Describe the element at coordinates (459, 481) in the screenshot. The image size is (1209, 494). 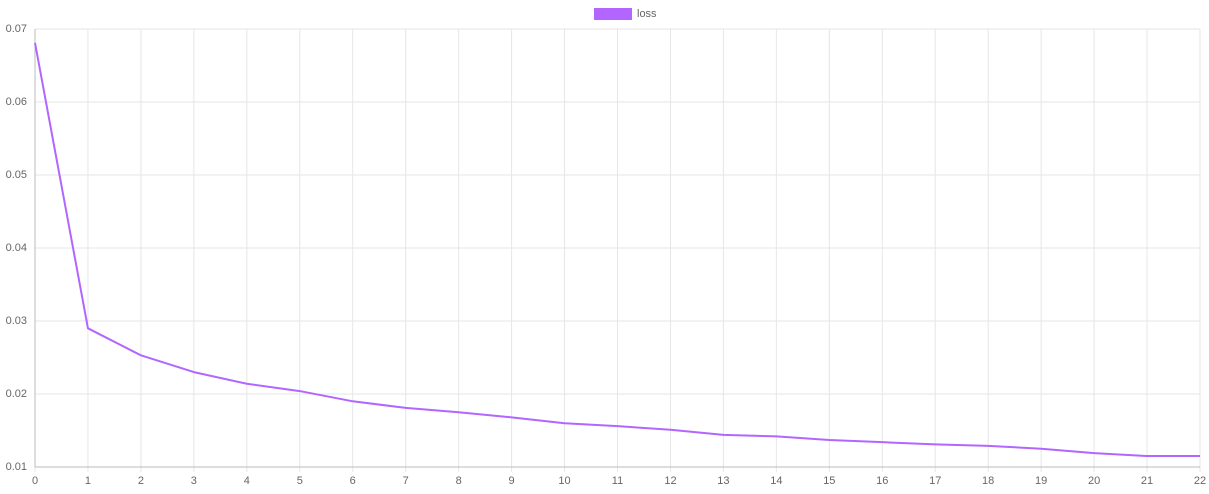
I see `x-tick-label: 8` at that location.